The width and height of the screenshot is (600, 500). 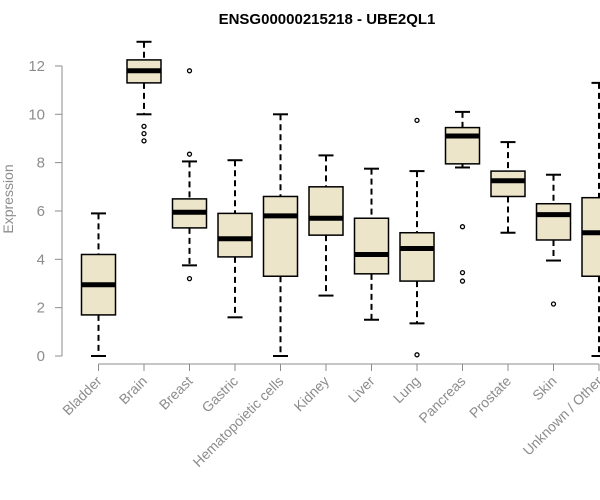 I want to click on x-tick-label: Hematopoietic cells, so click(x=237, y=421).